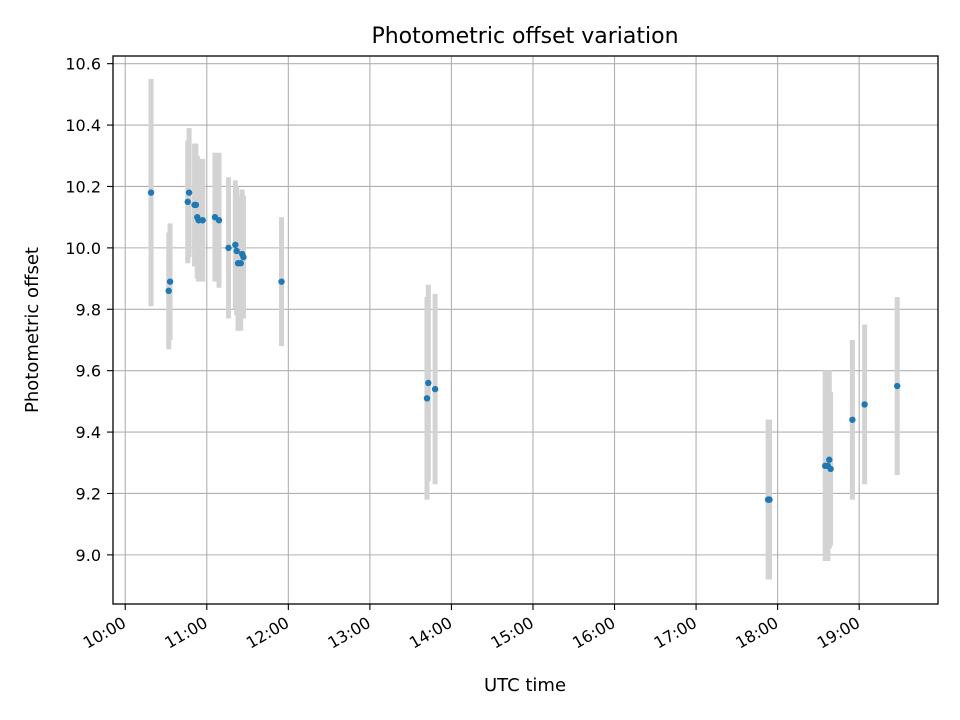  Describe the element at coordinates (83, 186) in the screenshot. I see `y-tick-label: 10.2` at that location.